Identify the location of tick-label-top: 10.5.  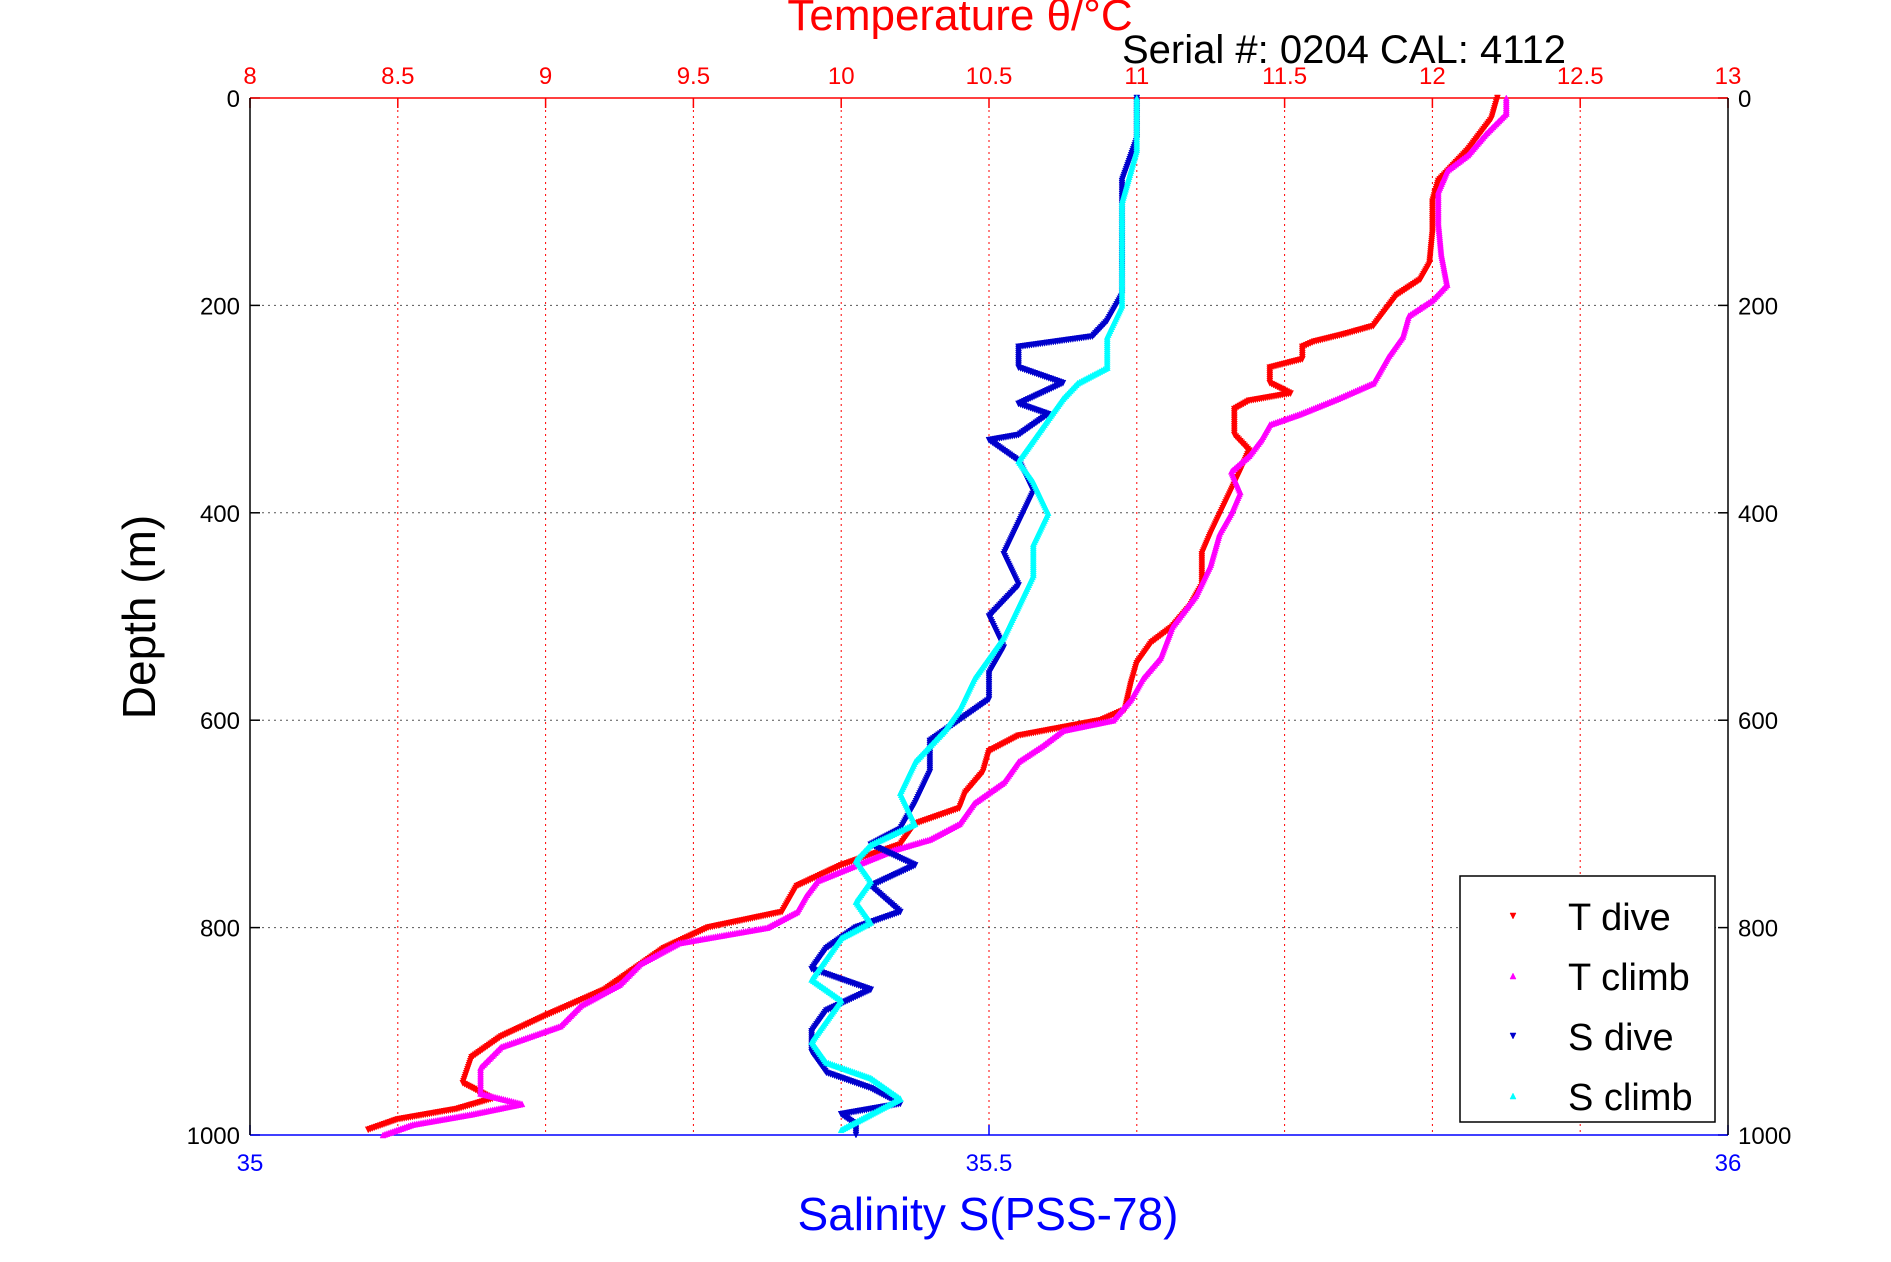
(989, 76).